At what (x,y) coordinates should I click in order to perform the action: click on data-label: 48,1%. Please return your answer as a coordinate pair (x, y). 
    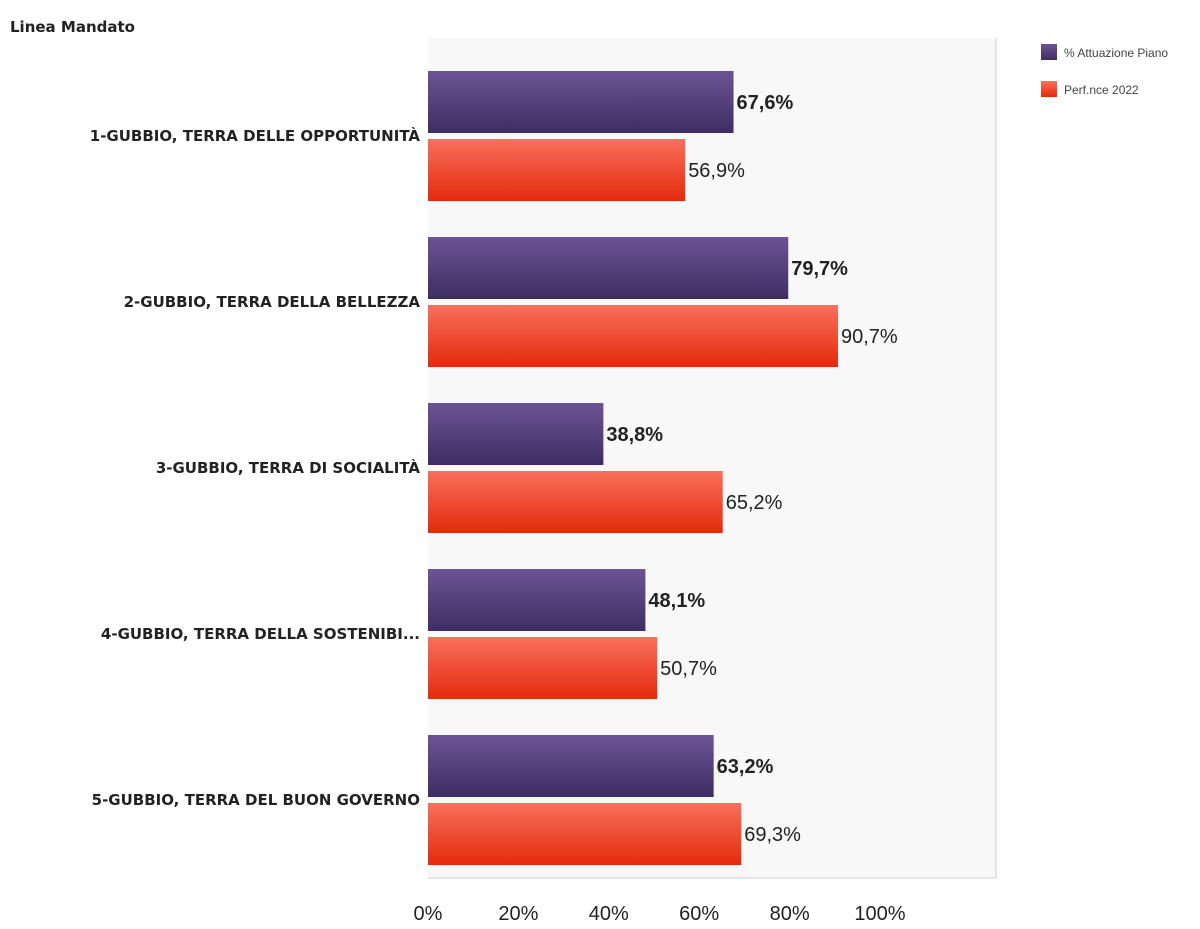
    Looking at the image, I should click on (676, 601).